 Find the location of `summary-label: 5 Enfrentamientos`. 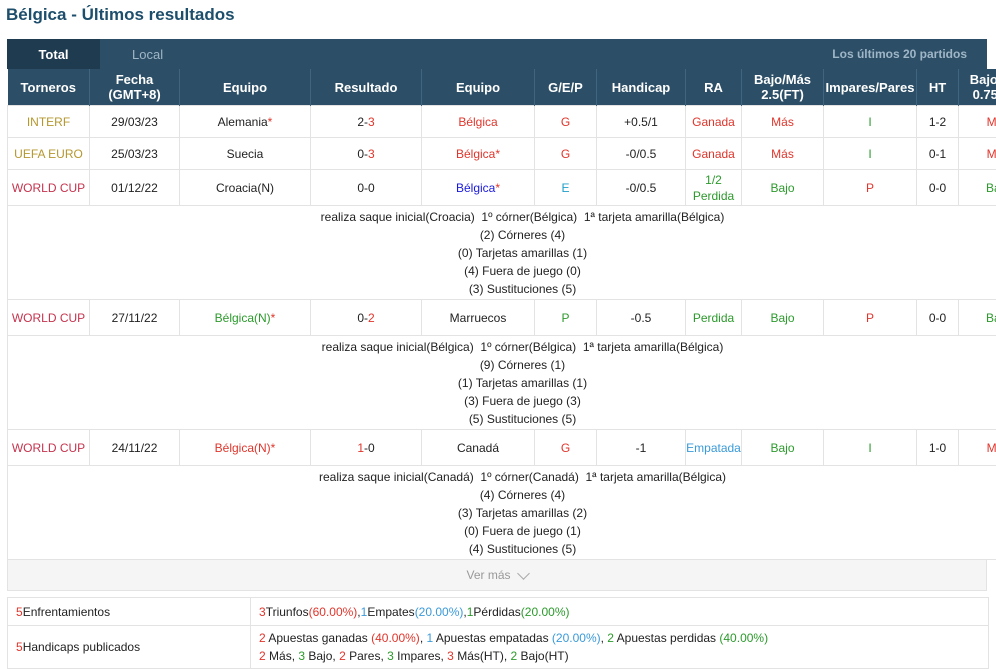

summary-label: 5 Enfrentamientos is located at coordinates (129, 611).